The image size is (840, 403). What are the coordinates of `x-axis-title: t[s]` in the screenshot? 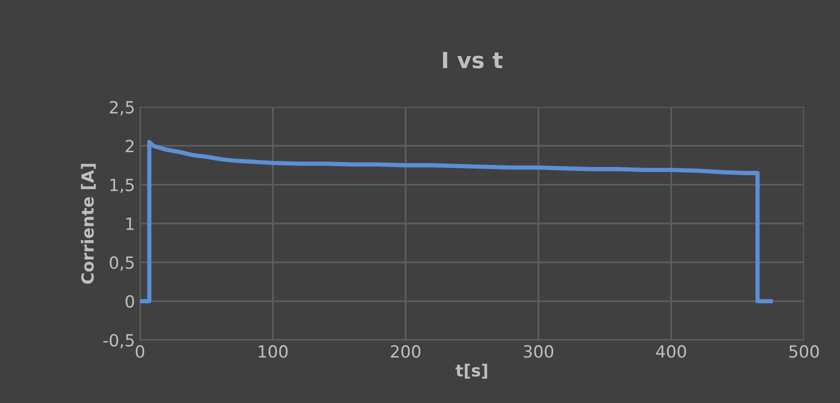 It's located at (472, 371).